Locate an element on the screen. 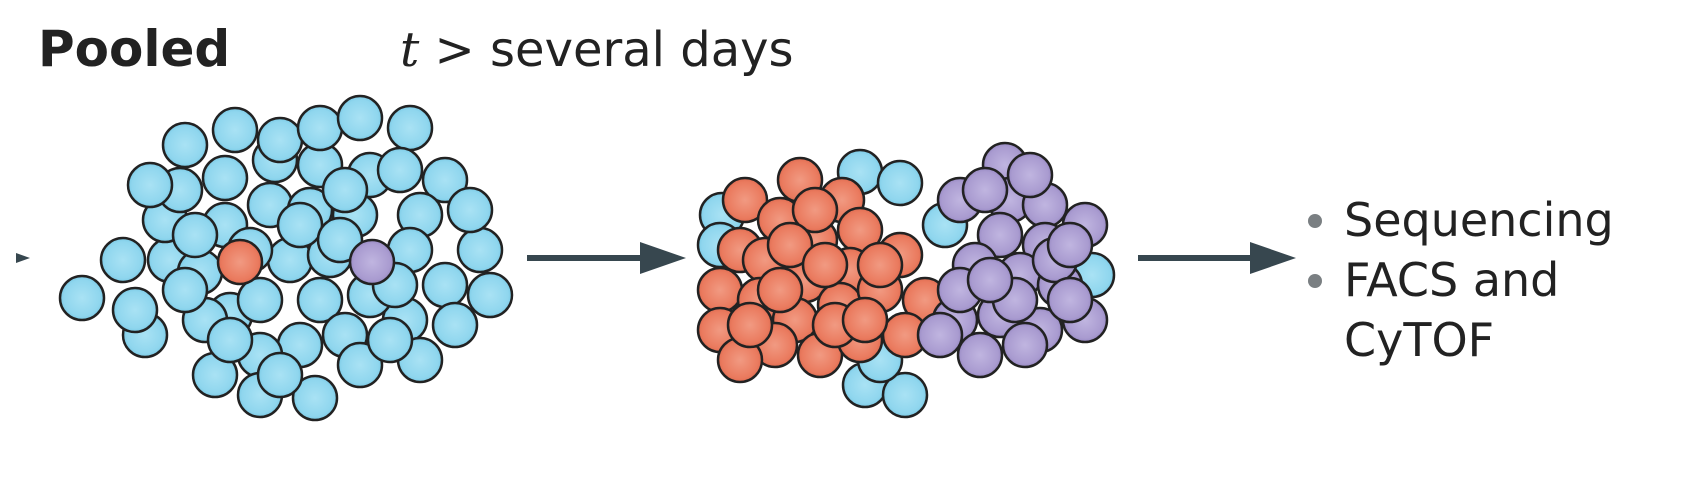 This screenshot has height=488, width=1684. time-duration-label: t > several days is located at coordinates (597, 50).